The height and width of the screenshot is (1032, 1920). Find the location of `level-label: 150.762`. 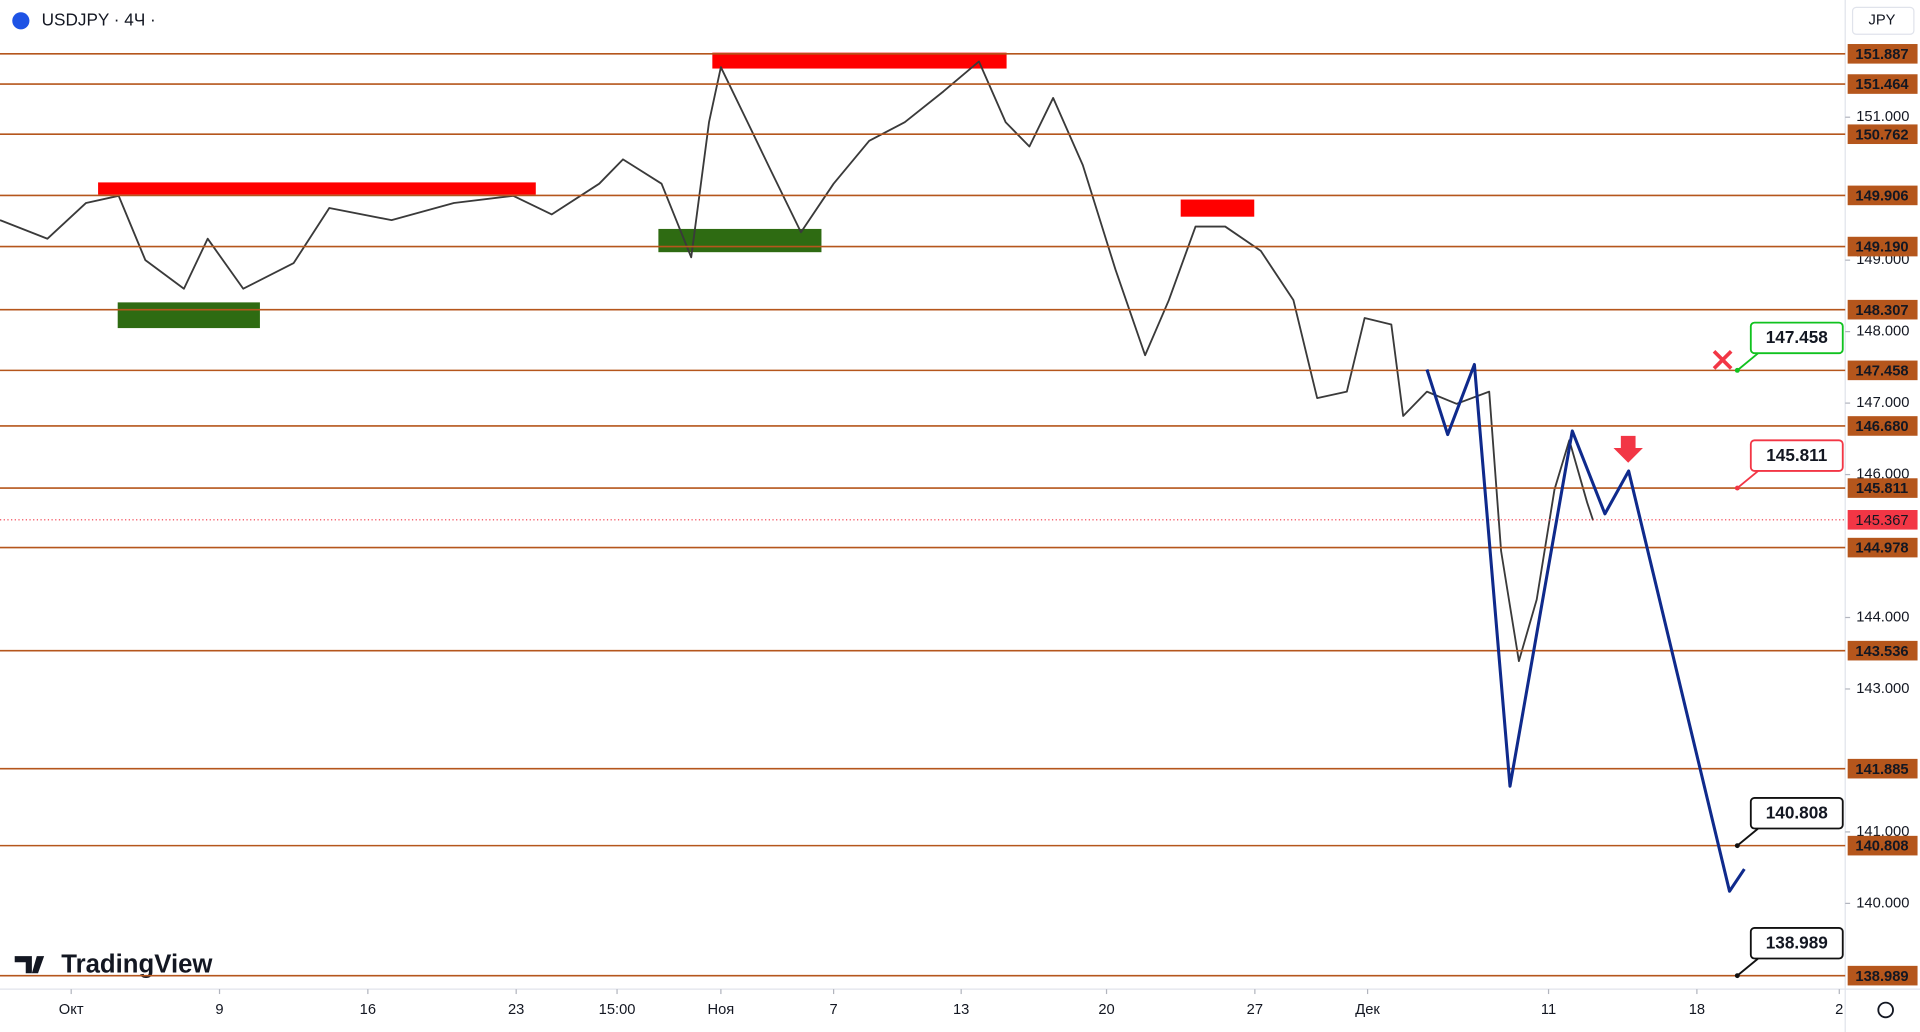

level-label: 150.762 is located at coordinates (1881, 135).